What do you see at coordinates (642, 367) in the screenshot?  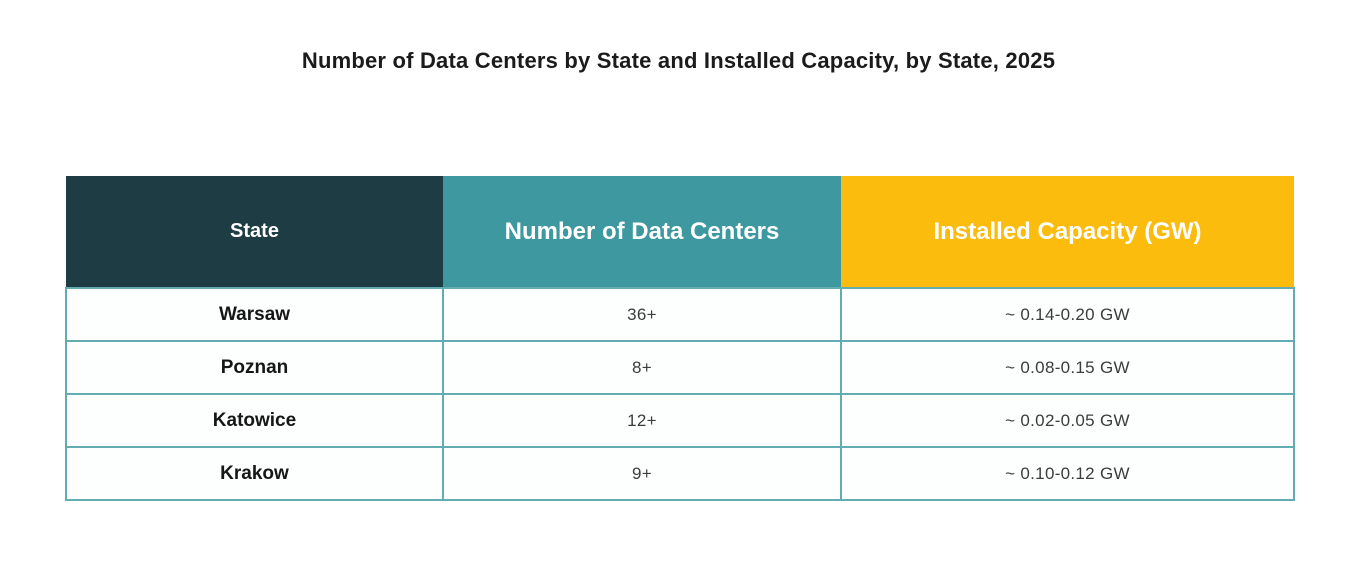 I see `count-cell: 8+` at bounding box center [642, 367].